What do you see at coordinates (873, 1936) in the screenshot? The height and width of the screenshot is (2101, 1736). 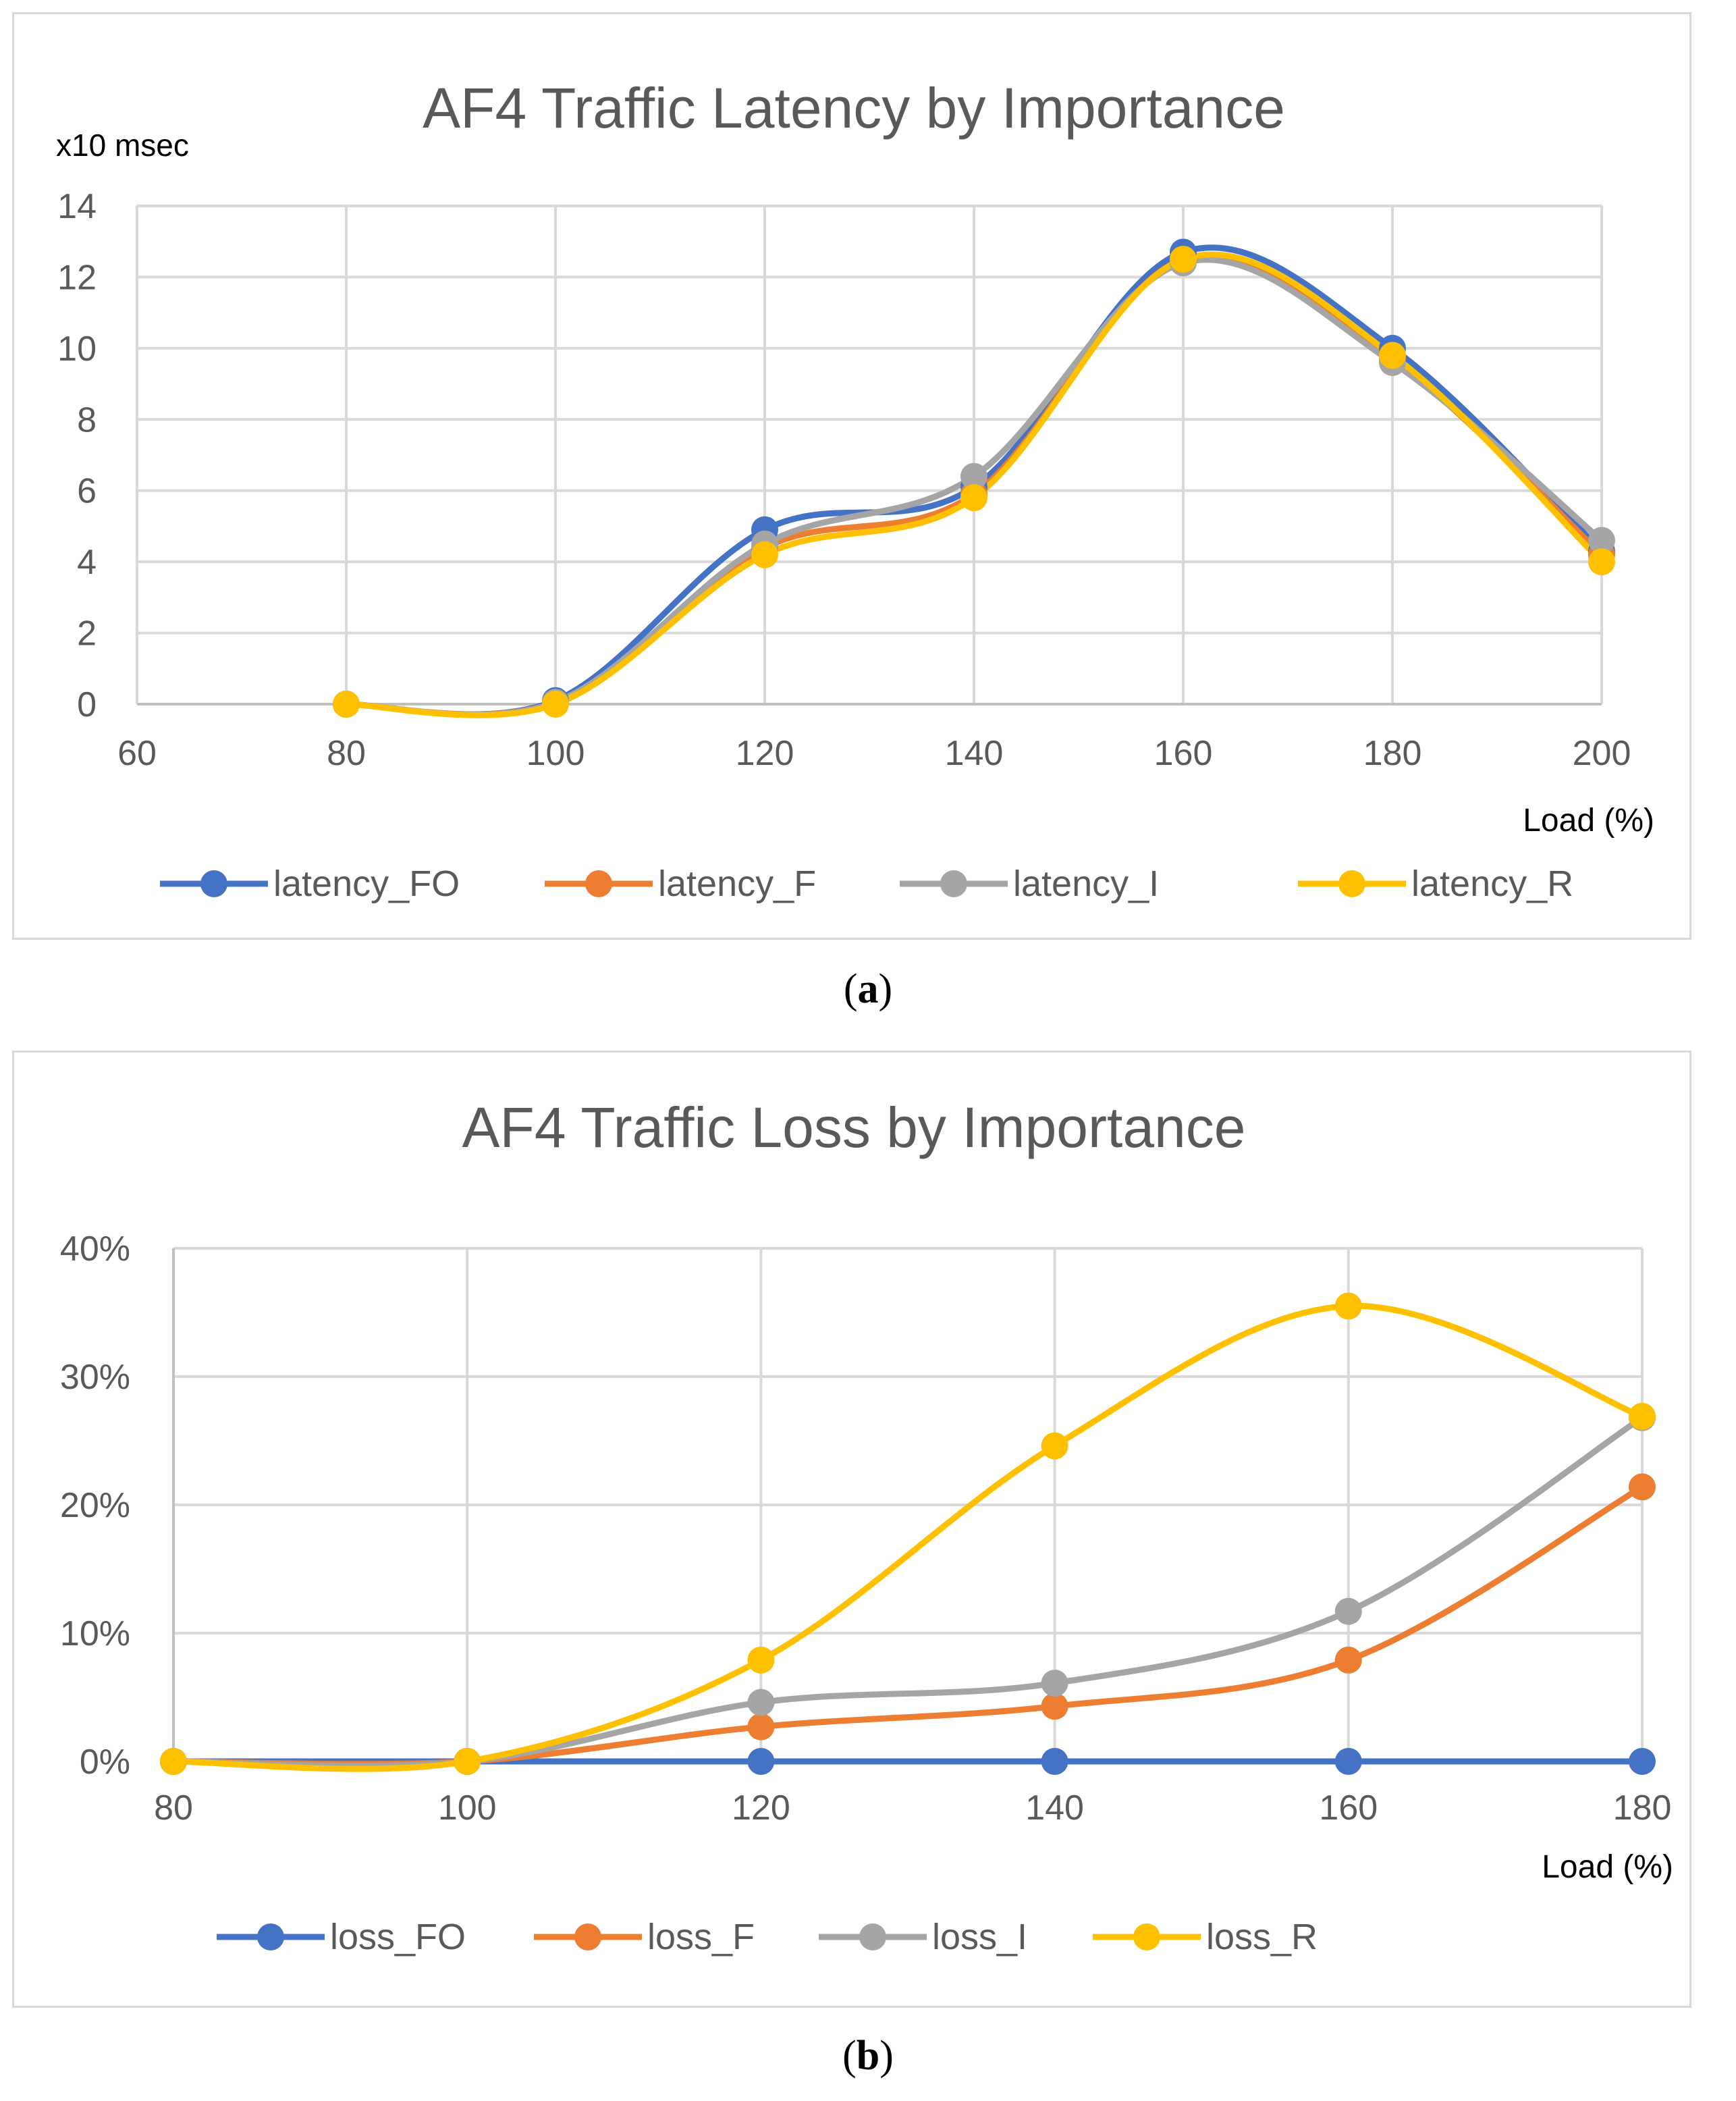 I see `legend-marker-loss_I` at bounding box center [873, 1936].